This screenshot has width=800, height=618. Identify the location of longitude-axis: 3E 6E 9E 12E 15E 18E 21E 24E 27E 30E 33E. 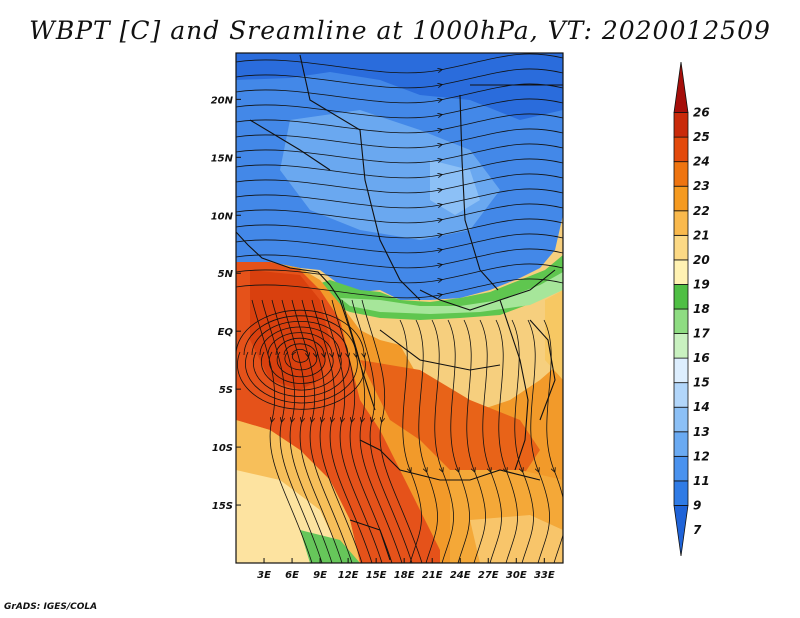
(406, 569).